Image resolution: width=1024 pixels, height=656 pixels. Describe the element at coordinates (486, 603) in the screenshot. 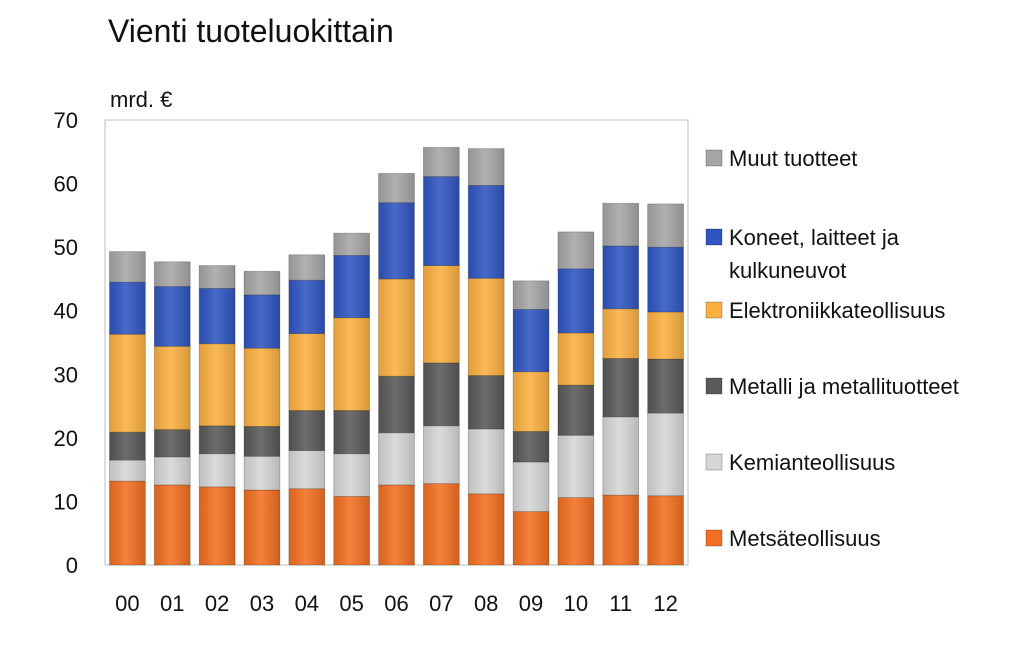

I see `x-tick-label: 08` at that location.